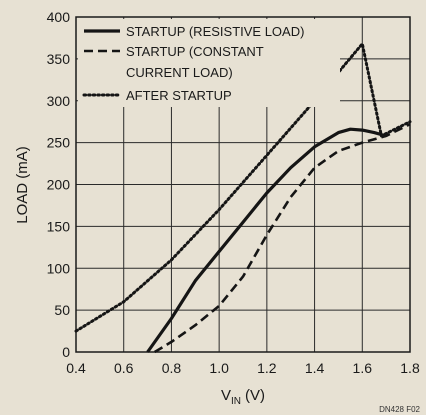  Describe the element at coordinates (76, 368) in the screenshot. I see `x-tick-label: 0.4` at that location.